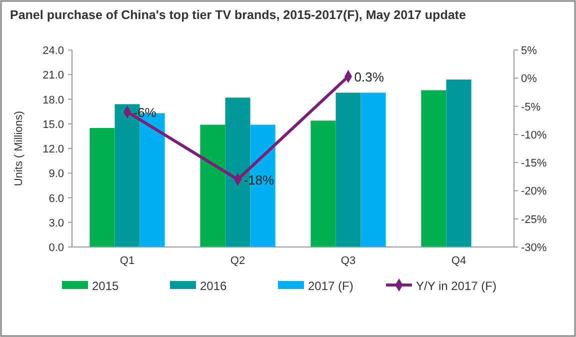 Image resolution: width=576 pixels, height=337 pixels. What do you see at coordinates (56, 223) in the screenshot?
I see `y-tick-label: 3.0` at bounding box center [56, 223].